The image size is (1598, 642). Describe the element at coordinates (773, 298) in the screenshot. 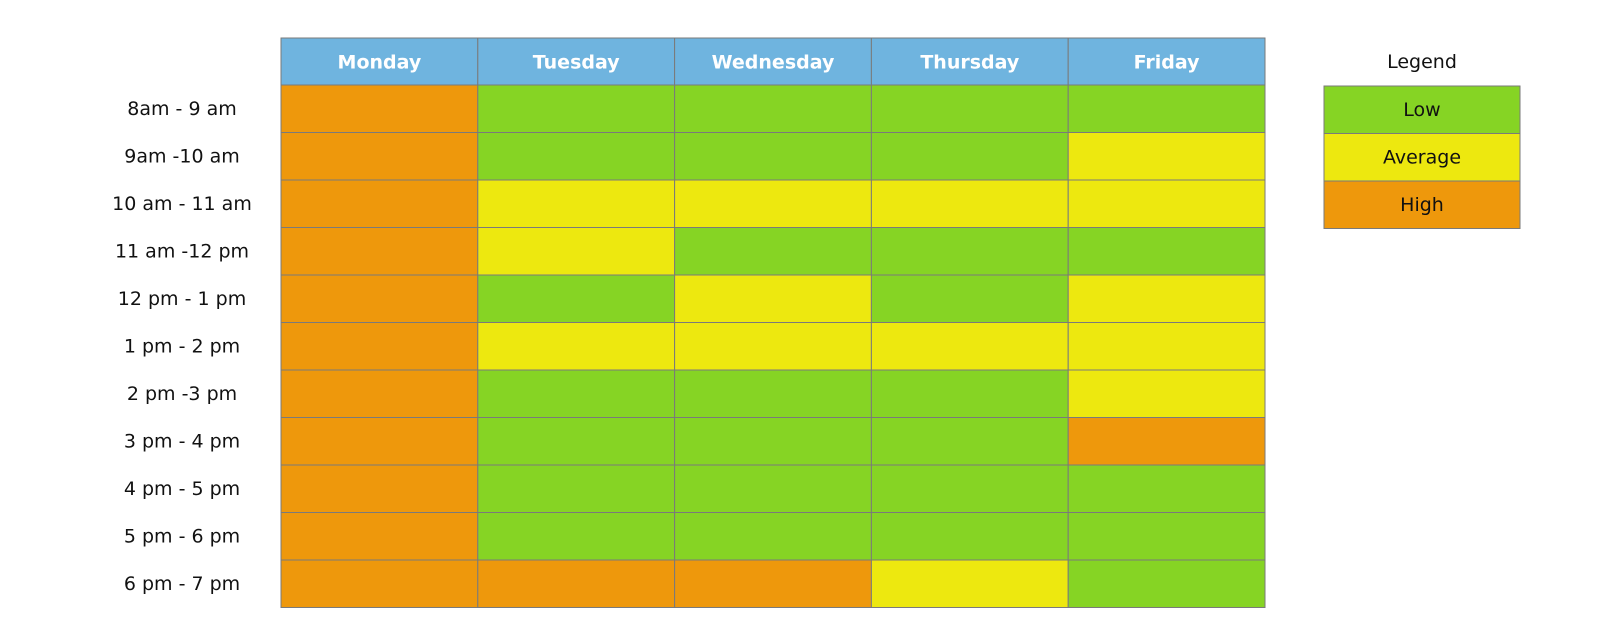

I see `heatmap-cell-wednesday-5-average` at that location.